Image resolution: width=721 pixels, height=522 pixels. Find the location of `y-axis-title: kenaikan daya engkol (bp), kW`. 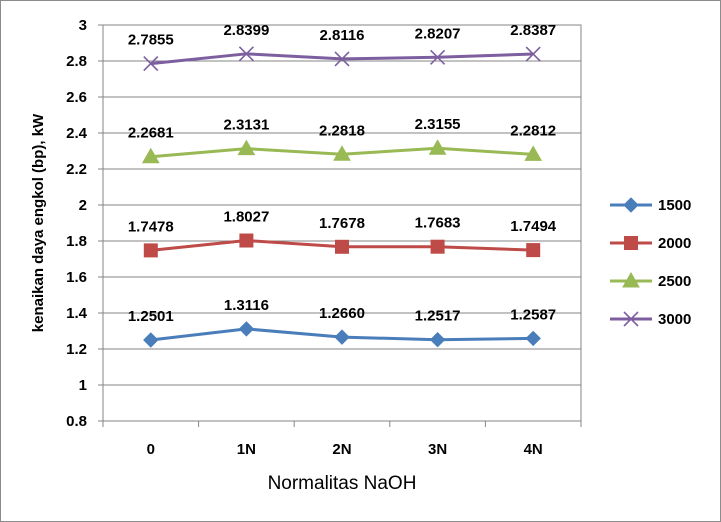

y-axis-title: kenaikan daya engkol (bp), kW is located at coordinates (38, 222).